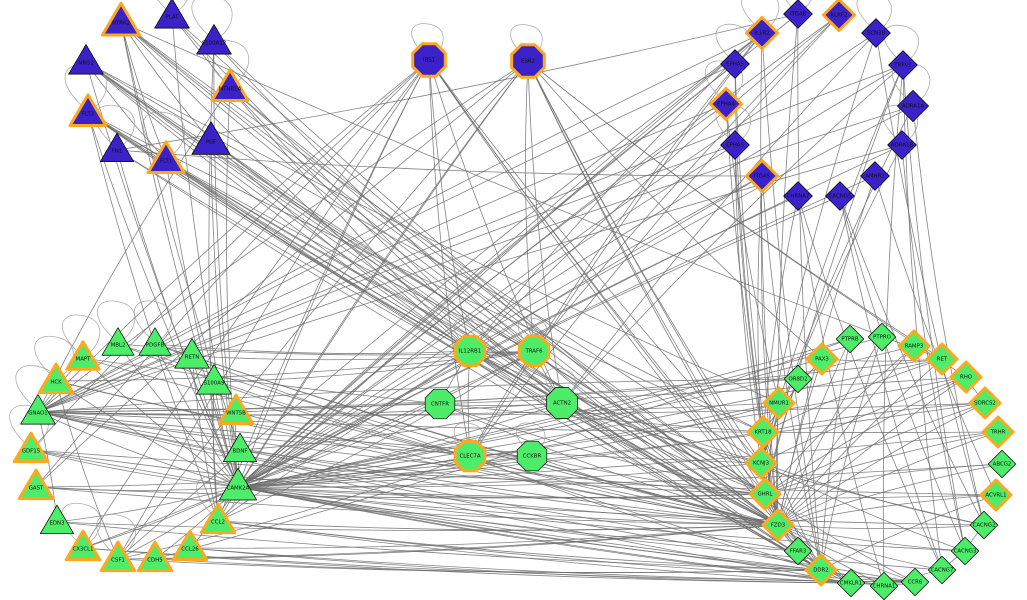  Describe the element at coordinates (83, 545) in the screenshot. I see `graph-node-cx3cl1` at that location.